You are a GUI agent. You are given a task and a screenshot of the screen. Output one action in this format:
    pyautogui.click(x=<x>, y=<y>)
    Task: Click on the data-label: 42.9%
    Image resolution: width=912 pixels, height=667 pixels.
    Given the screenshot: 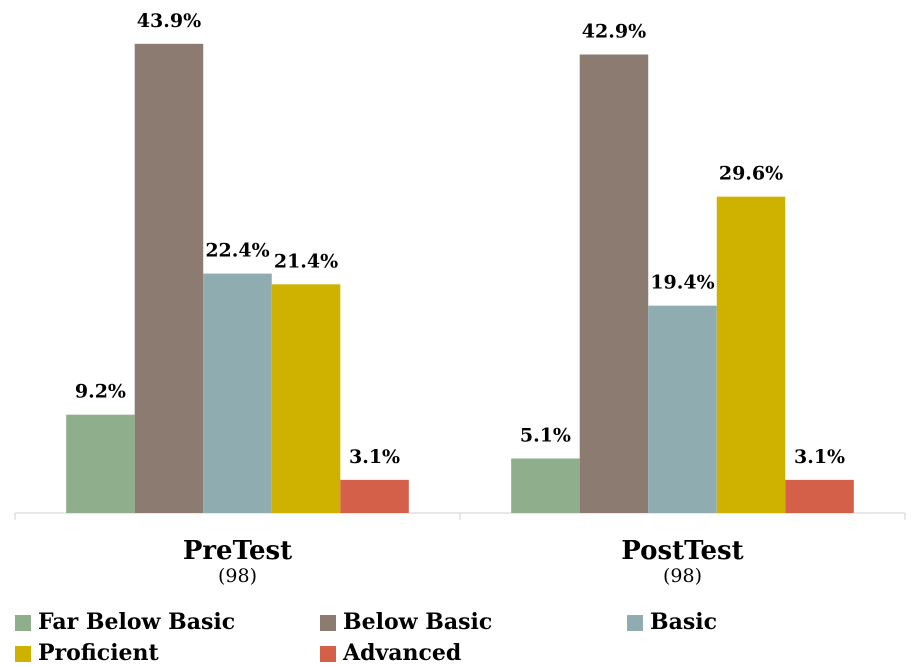 What is the action you would take?
    pyautogui.click(x=614, y=32)
    